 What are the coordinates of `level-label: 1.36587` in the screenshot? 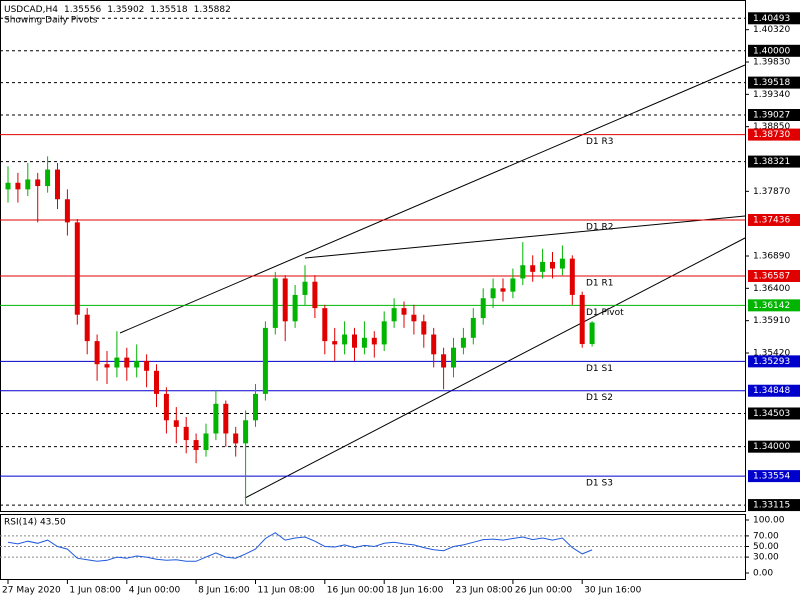 It's located at (771, 276).